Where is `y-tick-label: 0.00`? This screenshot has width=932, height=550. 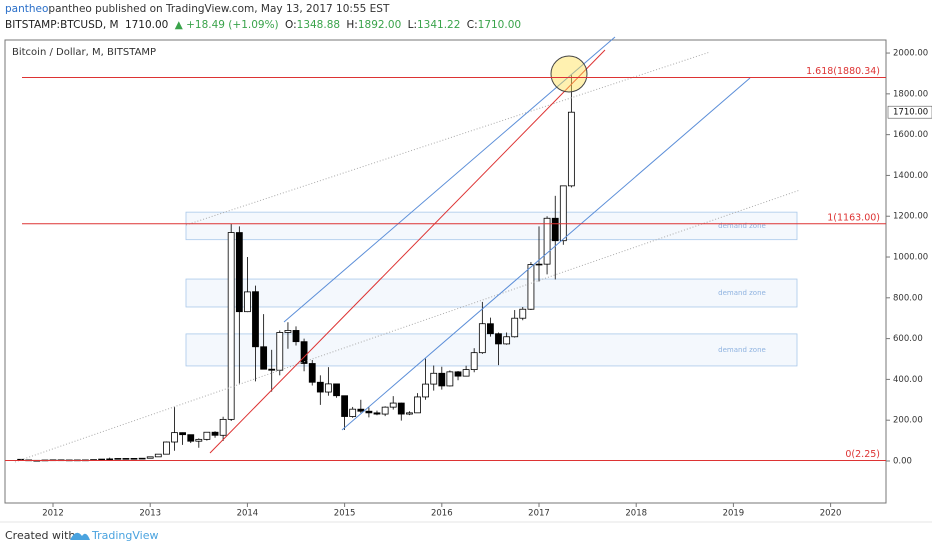
y-tick-label: 0.00 is located at coordinates (902, 461).